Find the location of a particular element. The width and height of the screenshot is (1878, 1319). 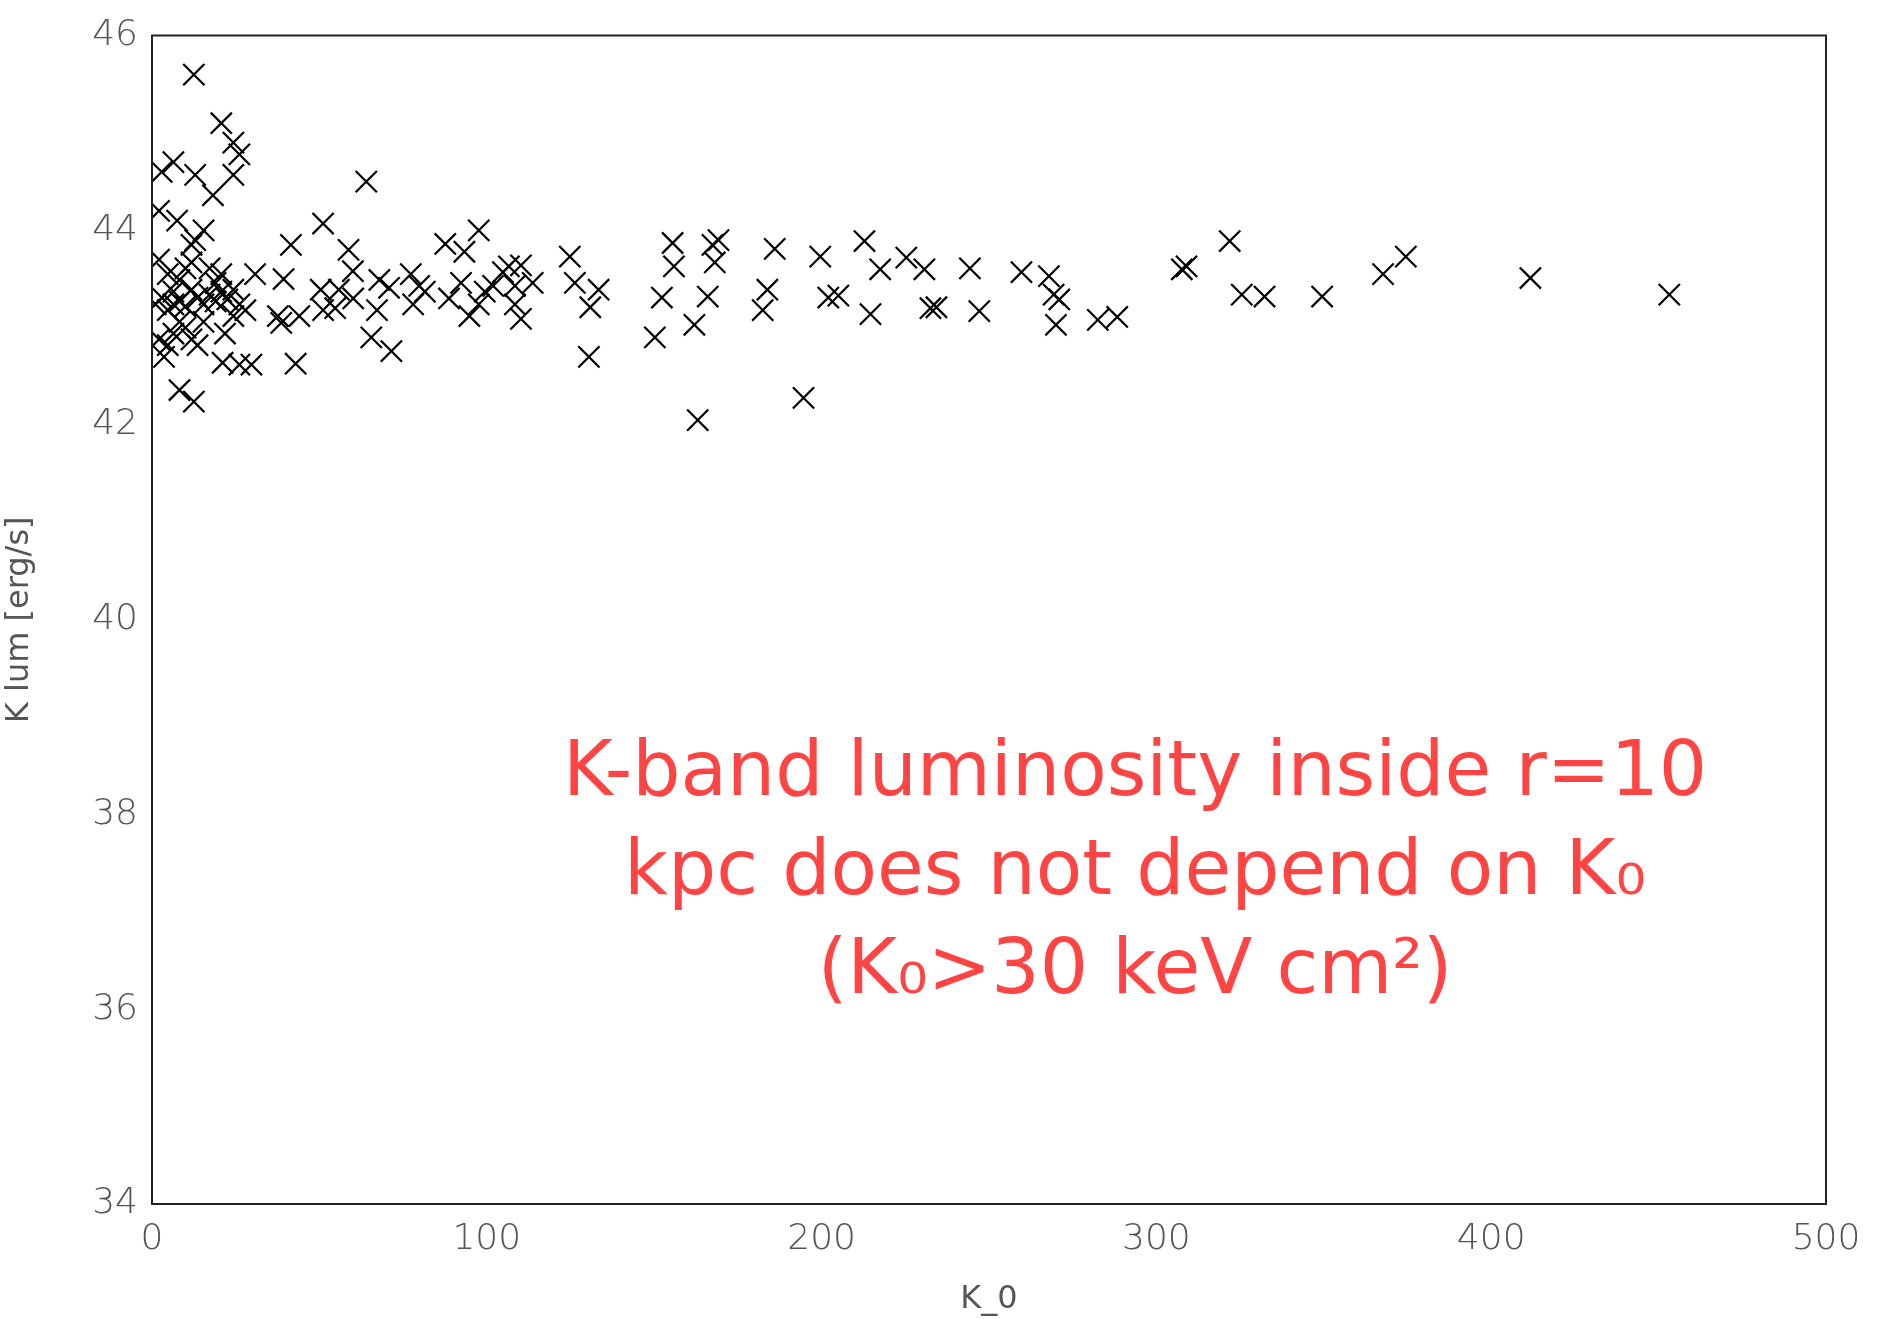

y-axis-title: K lum [erg/s] is located at coordinates (18, 620).